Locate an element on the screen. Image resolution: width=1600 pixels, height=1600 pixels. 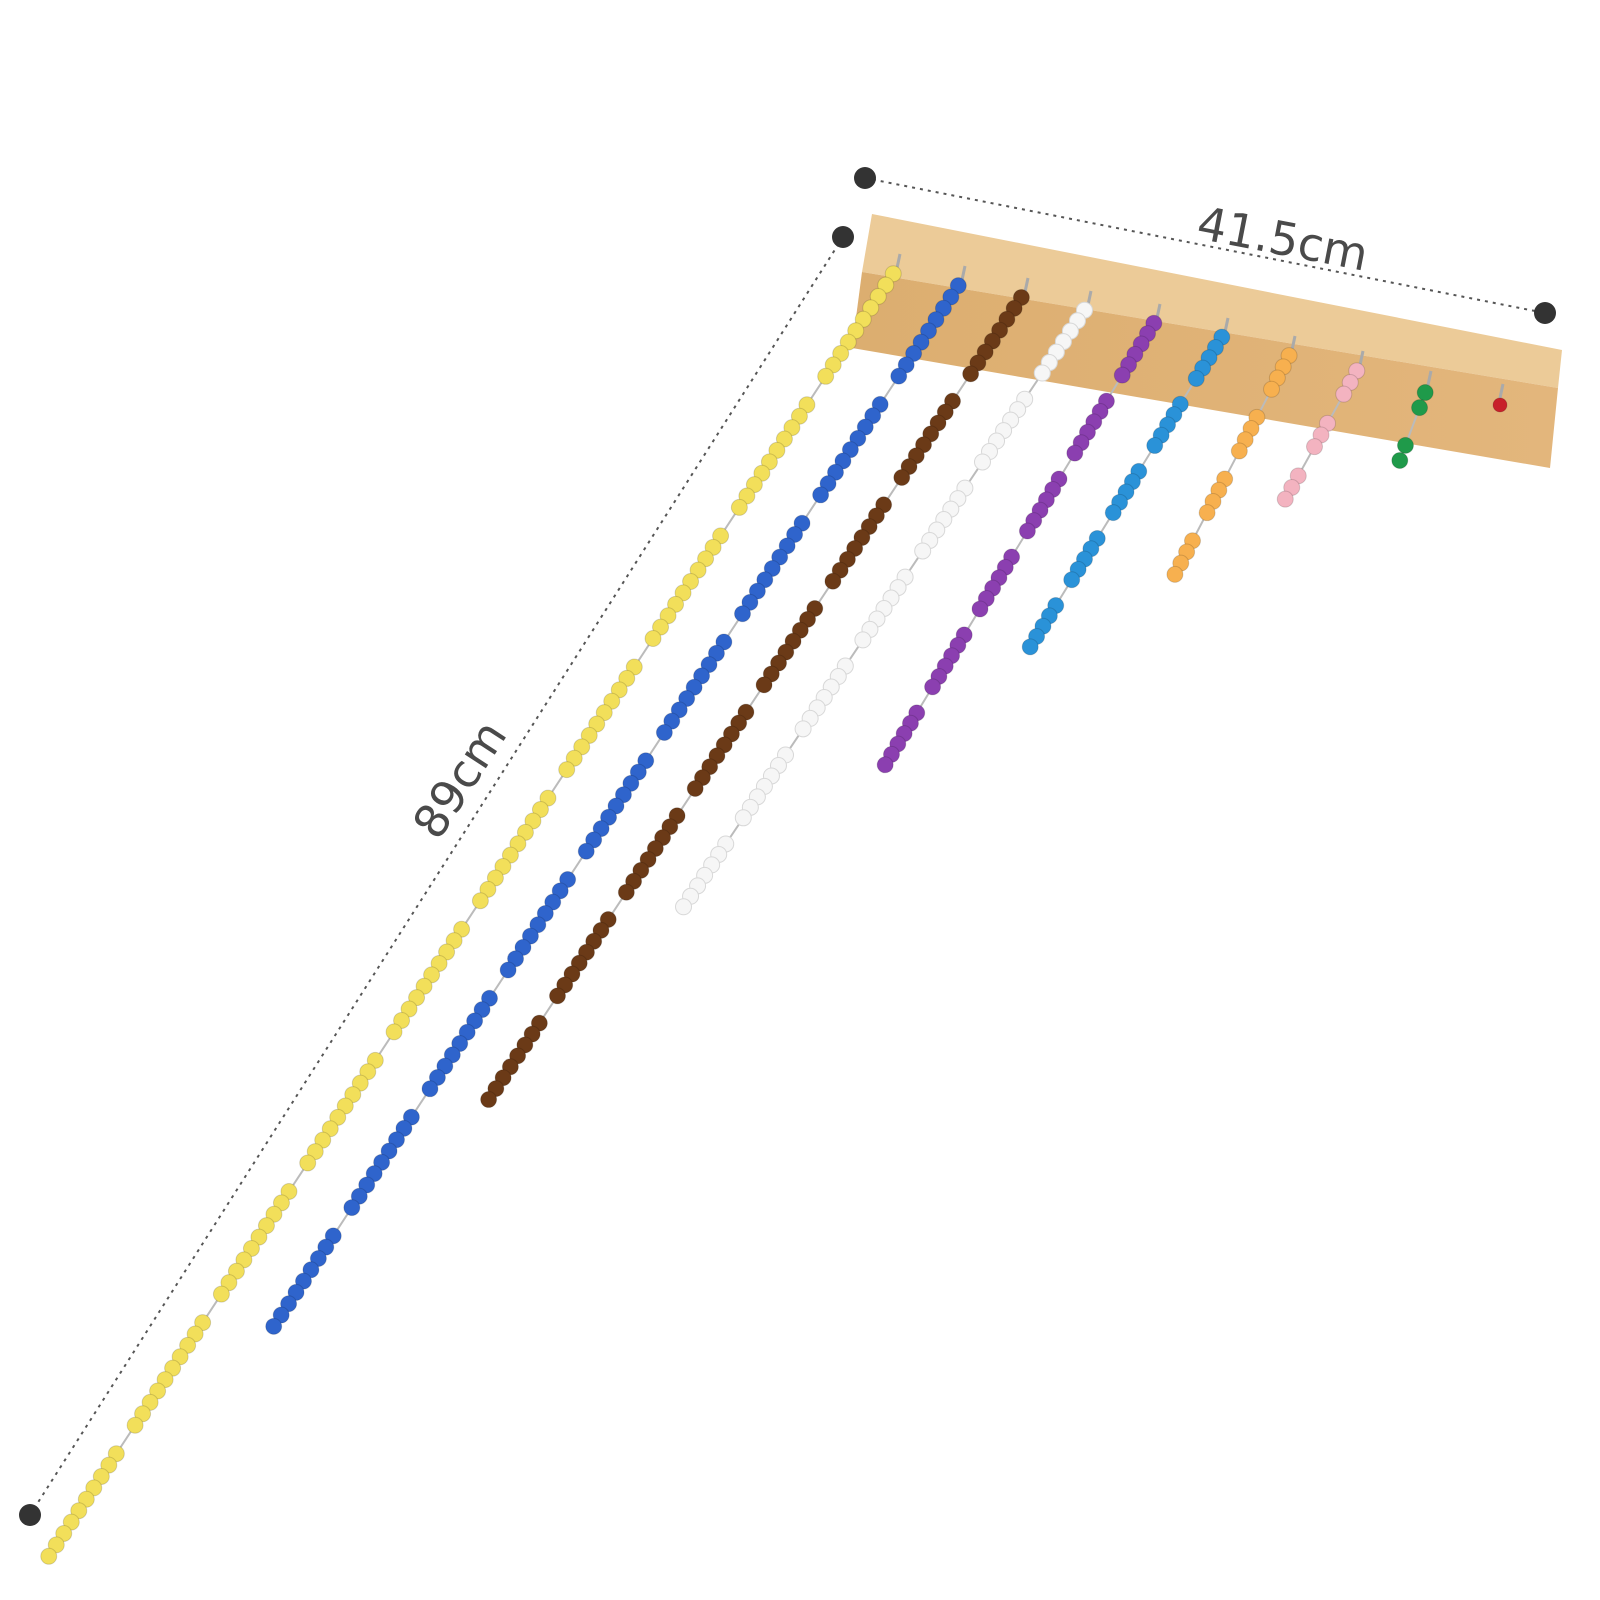
length-dimension-endpoint is located at coordinates (30, 1515).